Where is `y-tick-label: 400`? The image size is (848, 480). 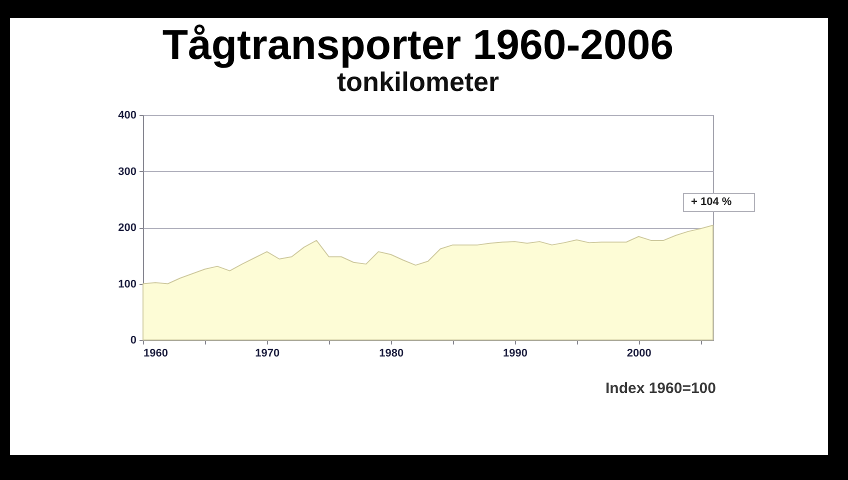
y-tick-label: 400 is located at coordinates (127, 116).